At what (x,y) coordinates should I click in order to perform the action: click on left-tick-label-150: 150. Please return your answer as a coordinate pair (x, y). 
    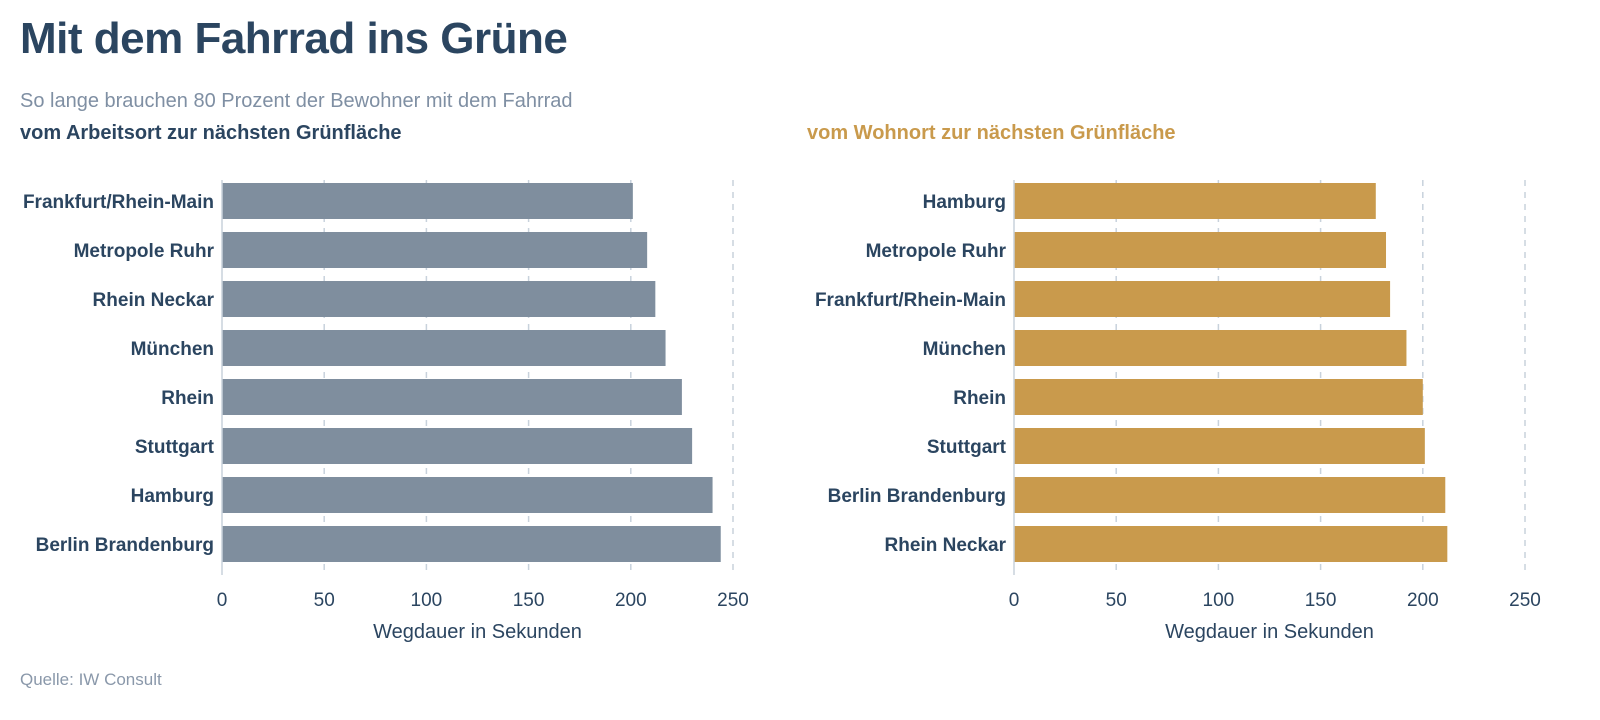
    Looking at the image, I should click on (529, 600).